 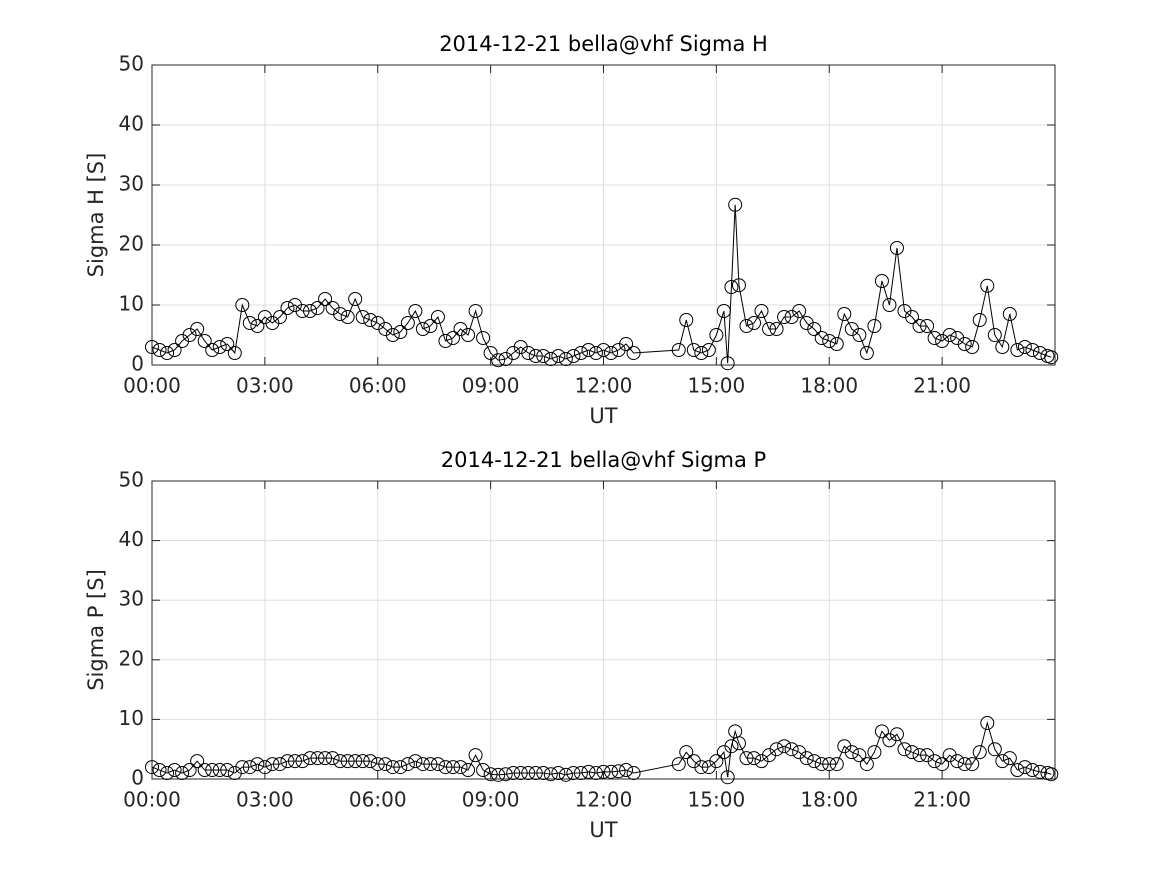 I want to click on x-axis-label: UT, so click(x=603, y=416).